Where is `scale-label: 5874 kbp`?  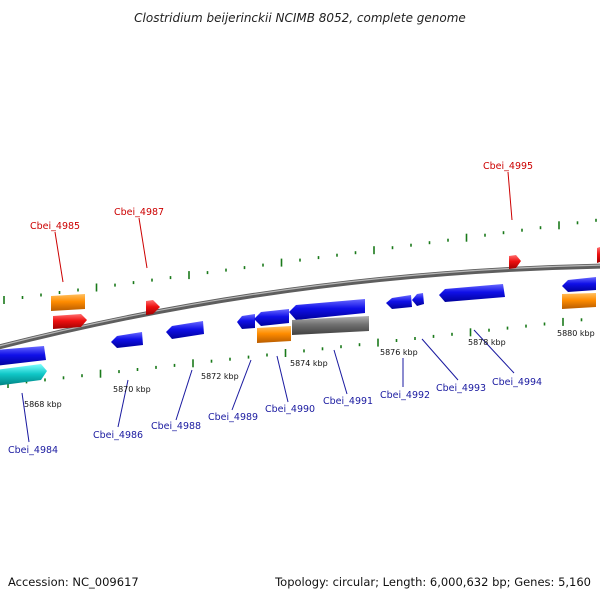 scale-label: 5874 kbp is located at coordinates (309, 363).